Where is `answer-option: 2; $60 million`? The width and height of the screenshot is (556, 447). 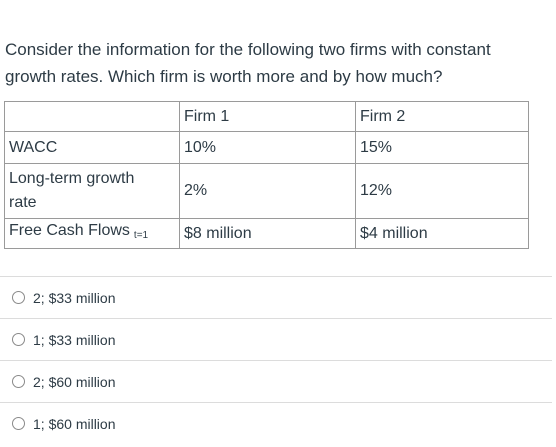 answer-option: 2; $60 million is located at coordinates (276, 381).